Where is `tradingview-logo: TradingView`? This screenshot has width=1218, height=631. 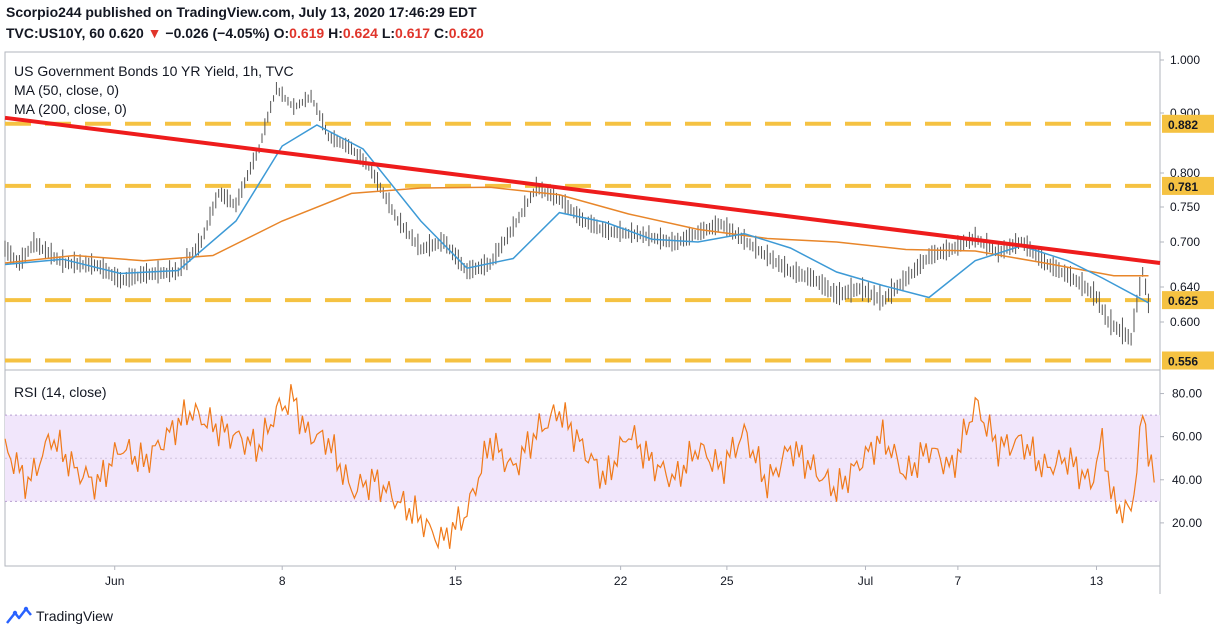 tradingview-logo: TradingView is located at coordinates (59, 616).